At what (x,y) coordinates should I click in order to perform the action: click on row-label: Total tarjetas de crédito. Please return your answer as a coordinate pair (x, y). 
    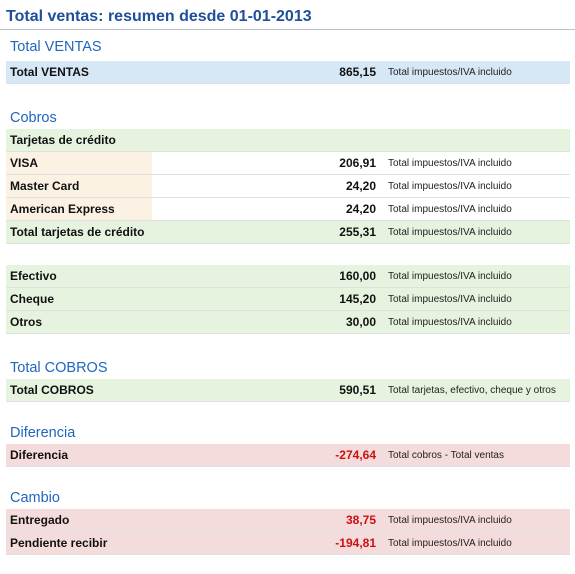
    Looking at the image, I should click on (77, 232).